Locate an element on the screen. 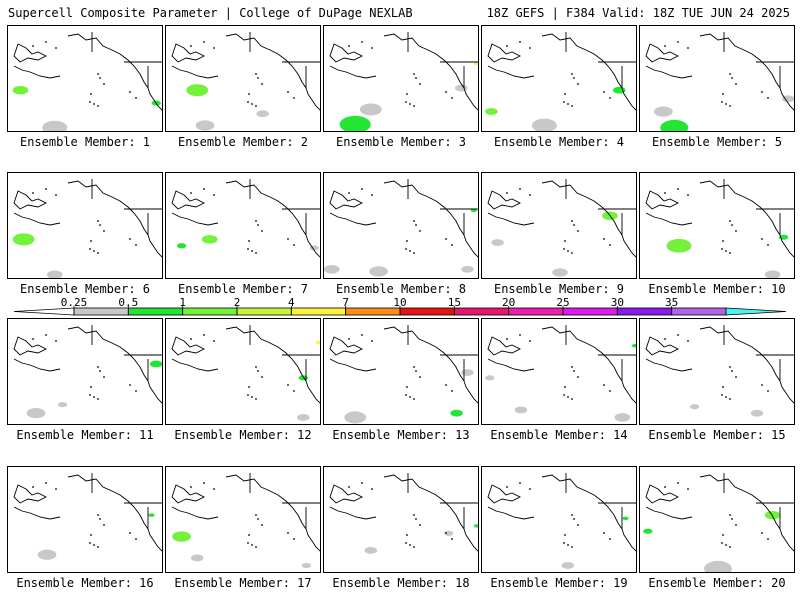 The width and height of the screenshot is (800, 600). member-label: Ensemble Member: 5 is located at coordinates (717, 142).